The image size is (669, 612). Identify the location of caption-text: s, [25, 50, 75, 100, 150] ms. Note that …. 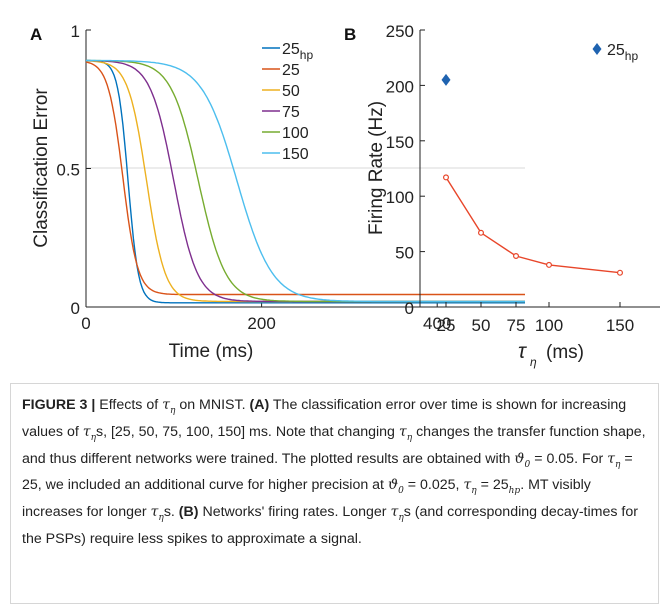
(247, 431).